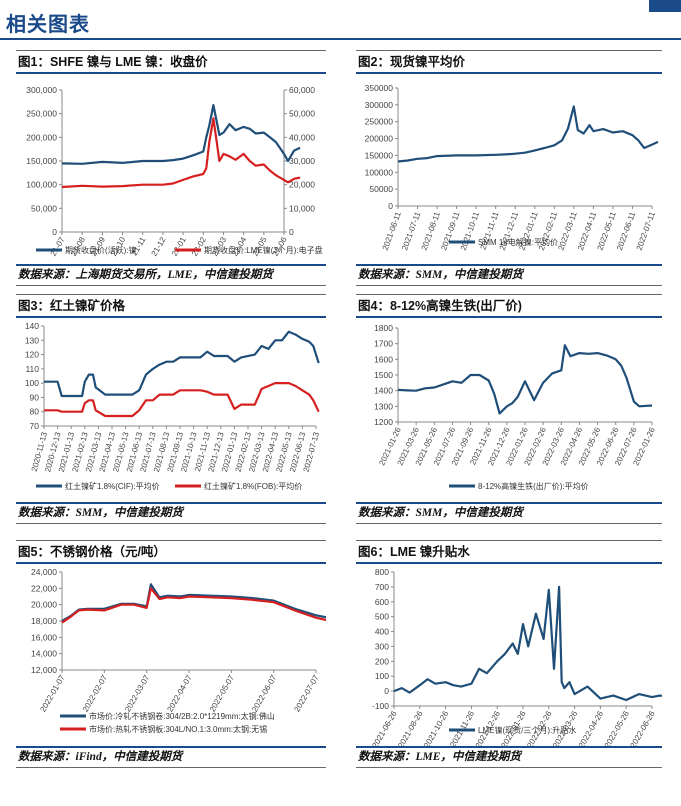  I want to click on y-right-tick-label: 0, so click(291, 232).